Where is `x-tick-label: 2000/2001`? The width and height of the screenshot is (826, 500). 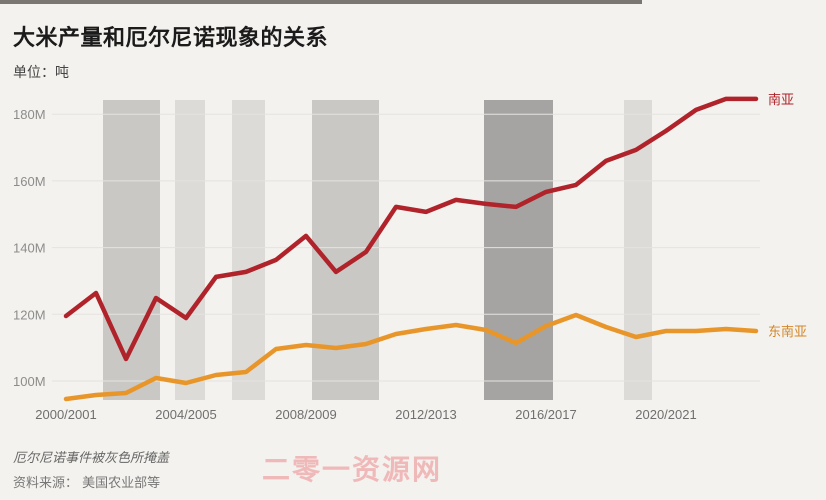
x-tick-label: 2000/2001 is located at coordinates (65, 414).